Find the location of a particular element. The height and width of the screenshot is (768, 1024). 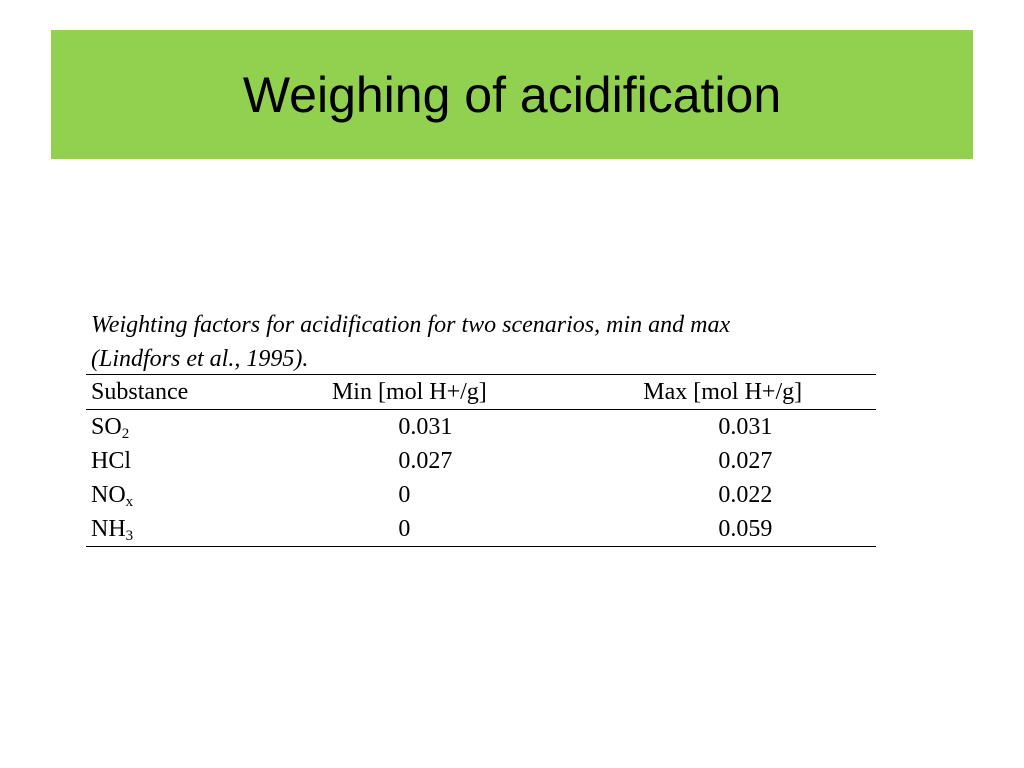

substance-cell: NH3 is located at coordinates (167, 529).